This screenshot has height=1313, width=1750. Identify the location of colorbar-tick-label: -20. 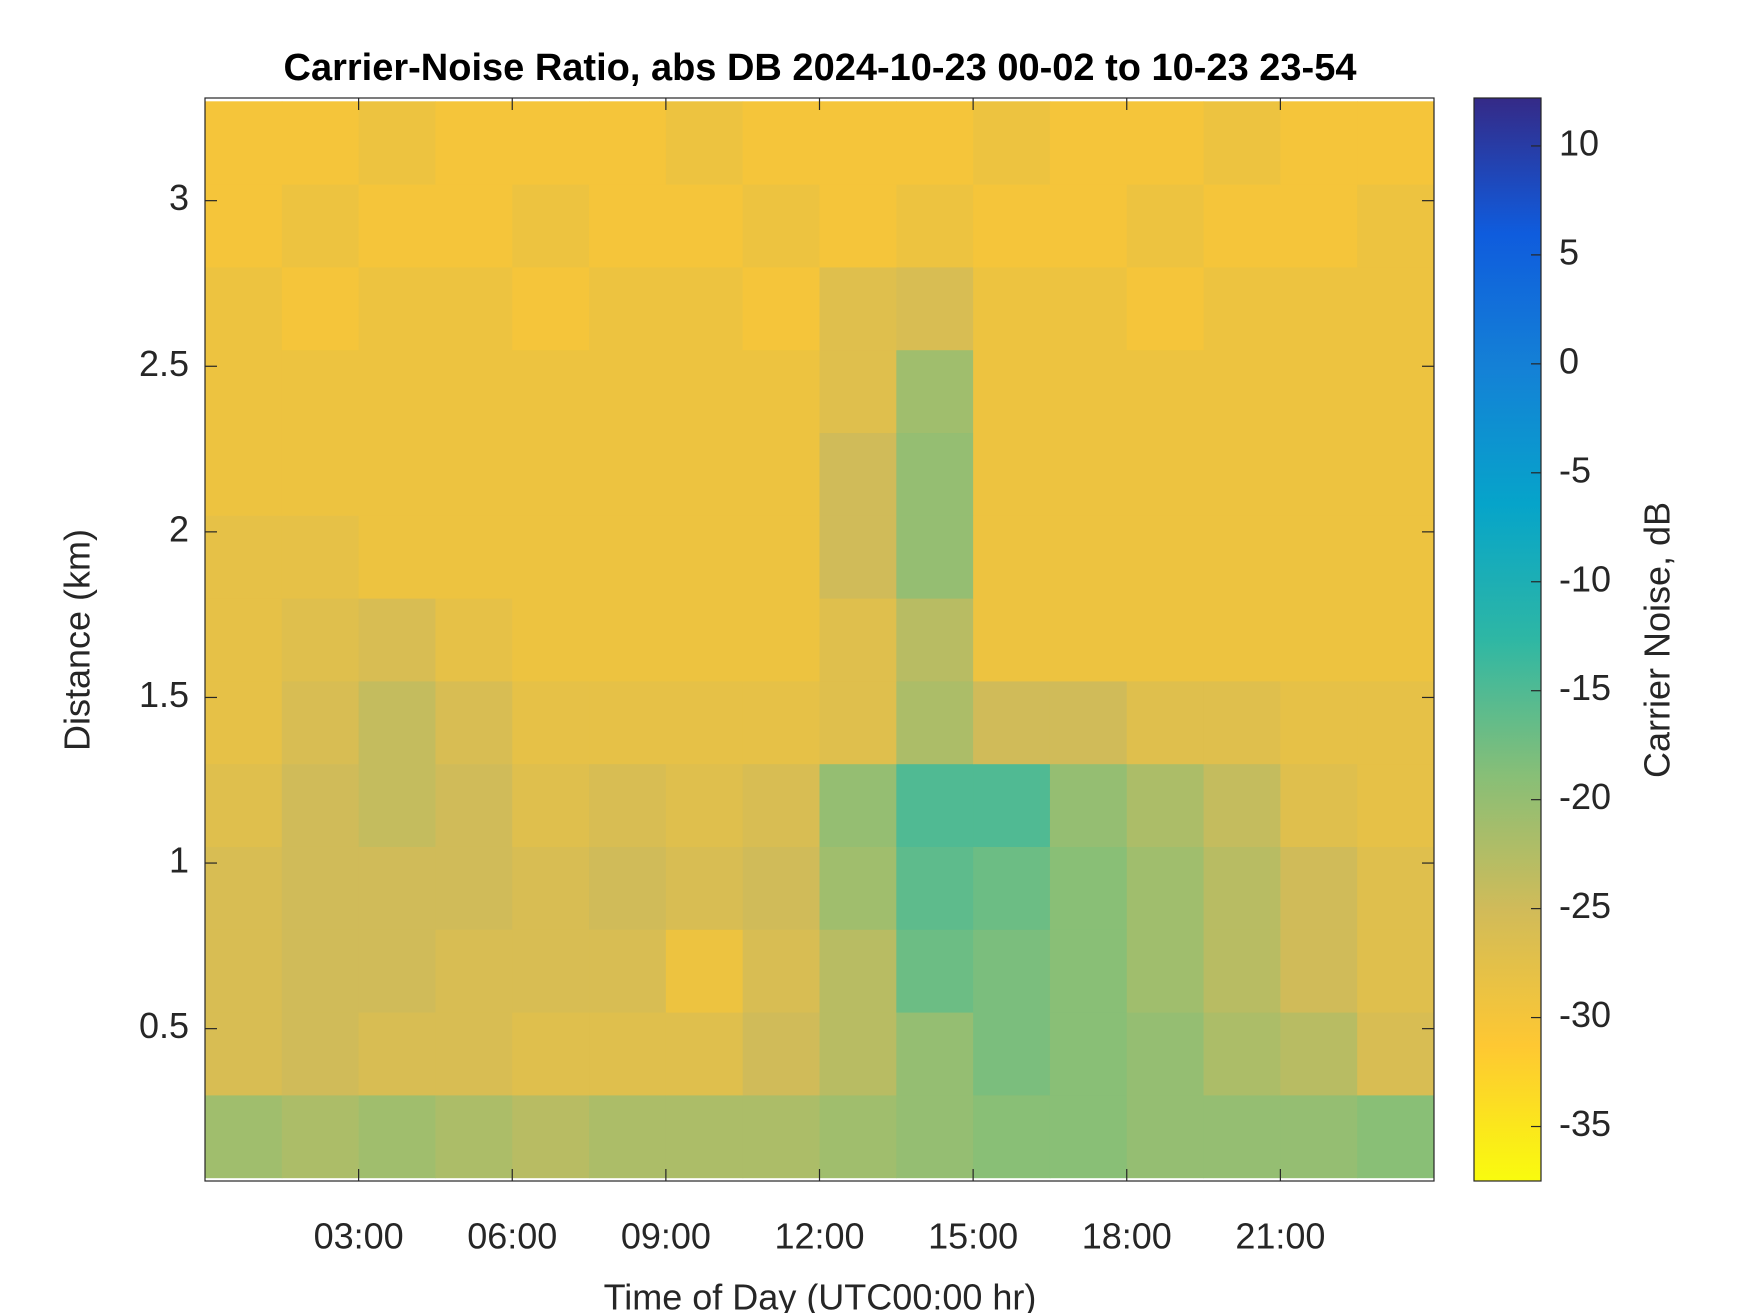
(1585, 796).